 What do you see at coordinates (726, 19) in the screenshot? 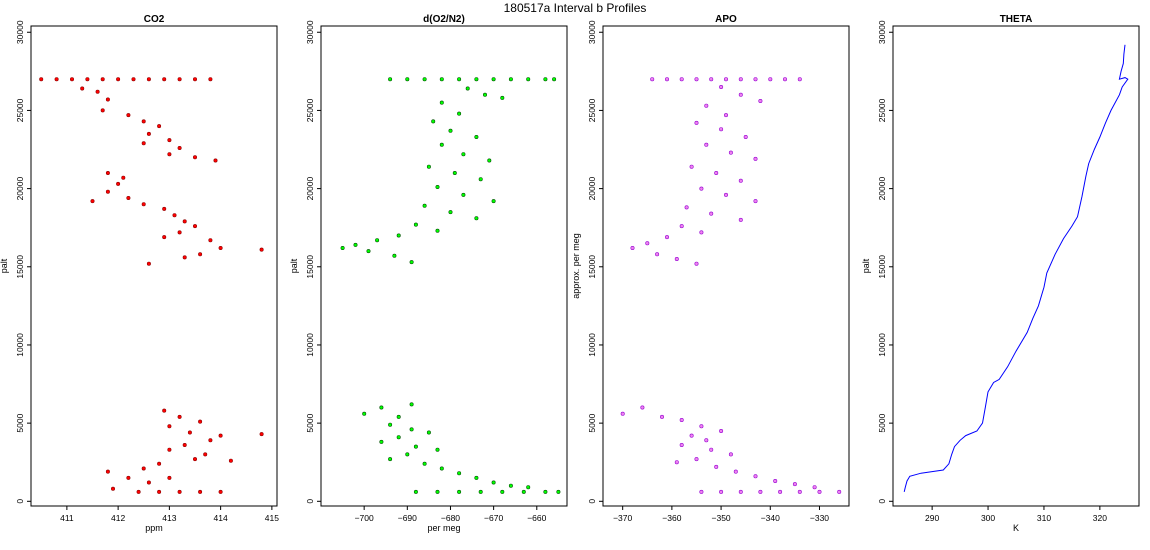
I see `panel-title: APO` at bounding box center [726, 19].